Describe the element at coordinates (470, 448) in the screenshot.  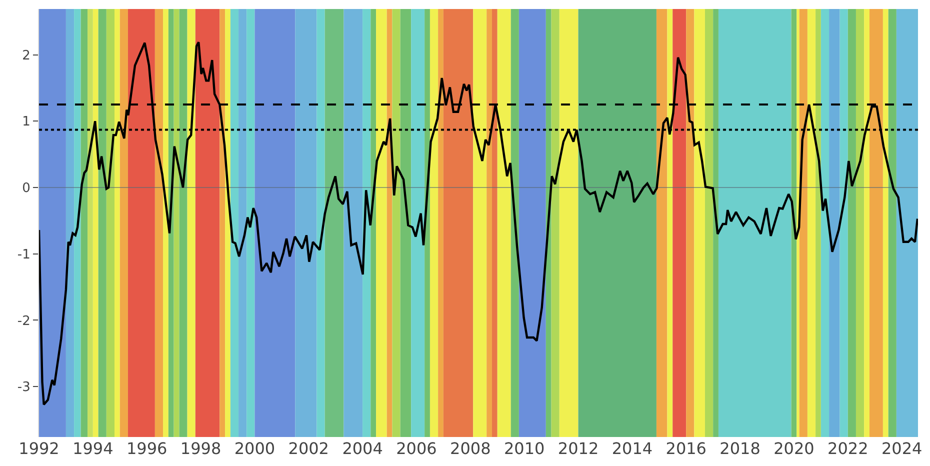
I see `x-tick-label: 2008` at that location.